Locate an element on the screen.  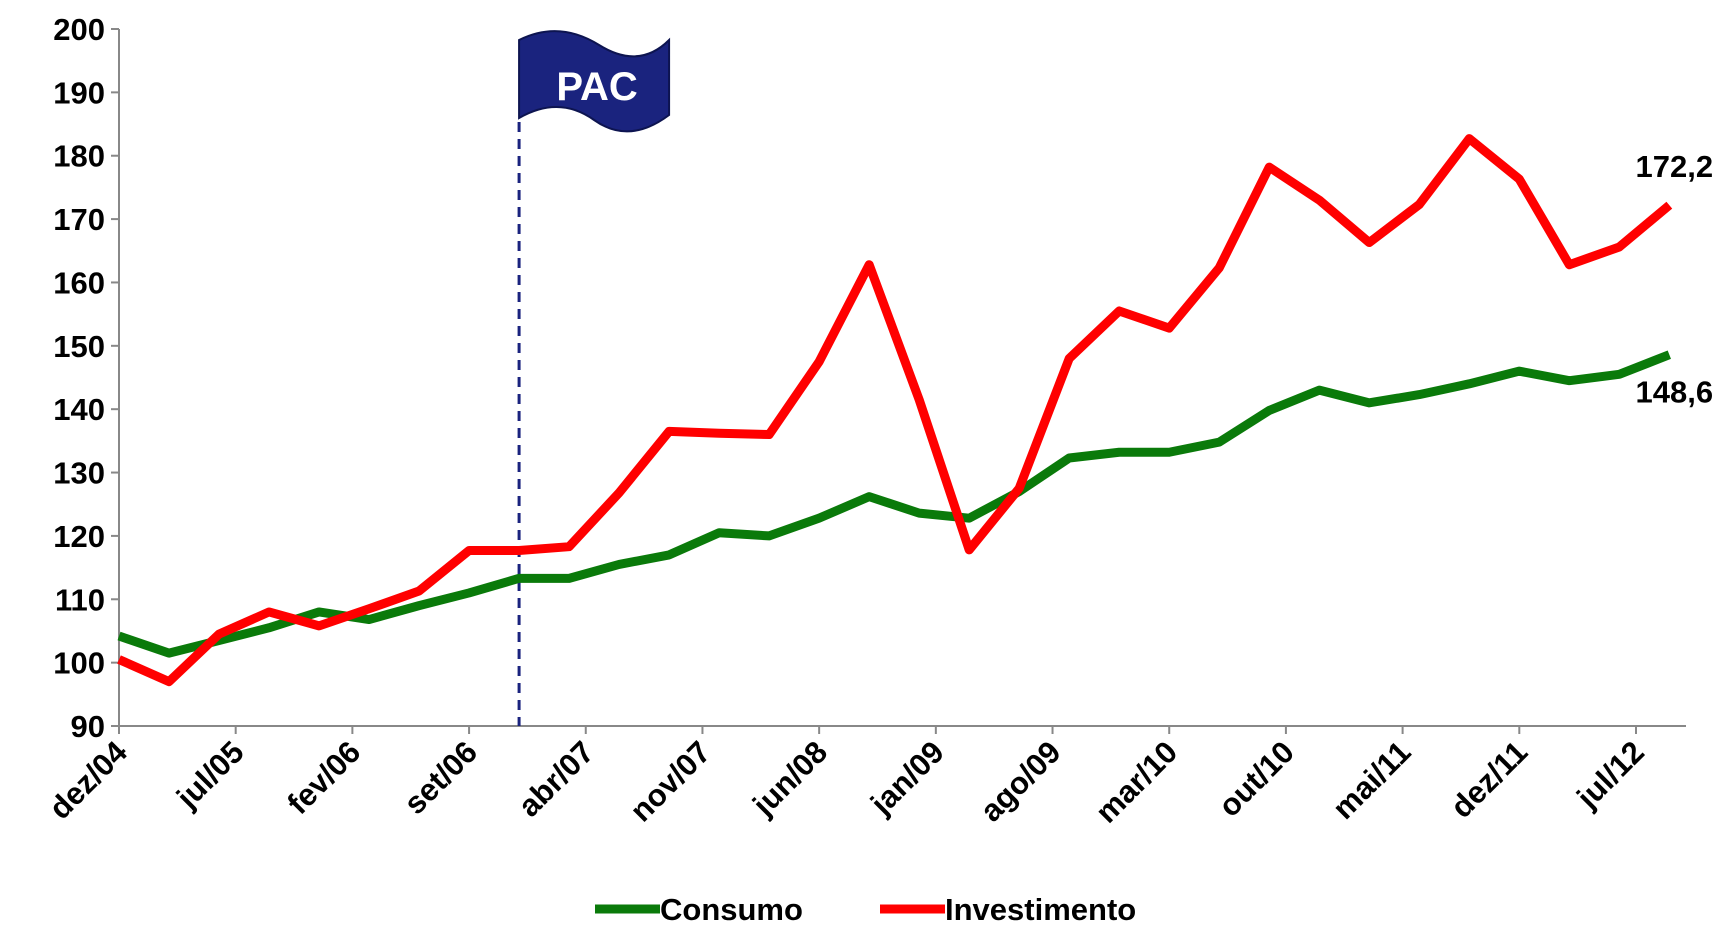
x-tick-label: out/10 is located at coordinates (1256, 778).